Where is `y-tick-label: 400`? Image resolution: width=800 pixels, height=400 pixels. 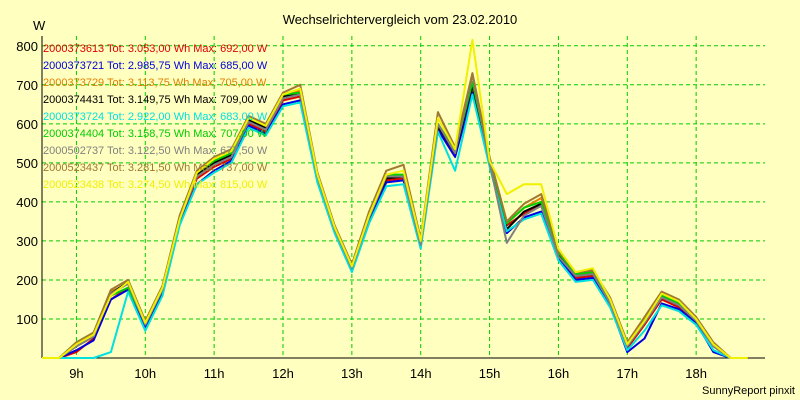 y-tick-label: 400 is located at coordinates (27, 202).